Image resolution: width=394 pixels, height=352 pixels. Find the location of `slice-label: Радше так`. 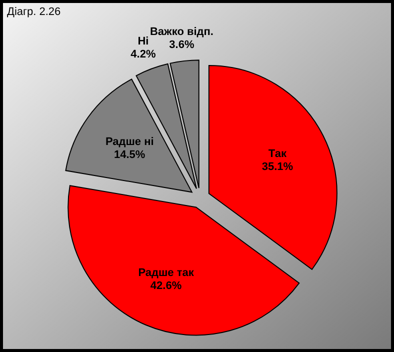

slice-label: Радше так is located at coordinates (166, 272).